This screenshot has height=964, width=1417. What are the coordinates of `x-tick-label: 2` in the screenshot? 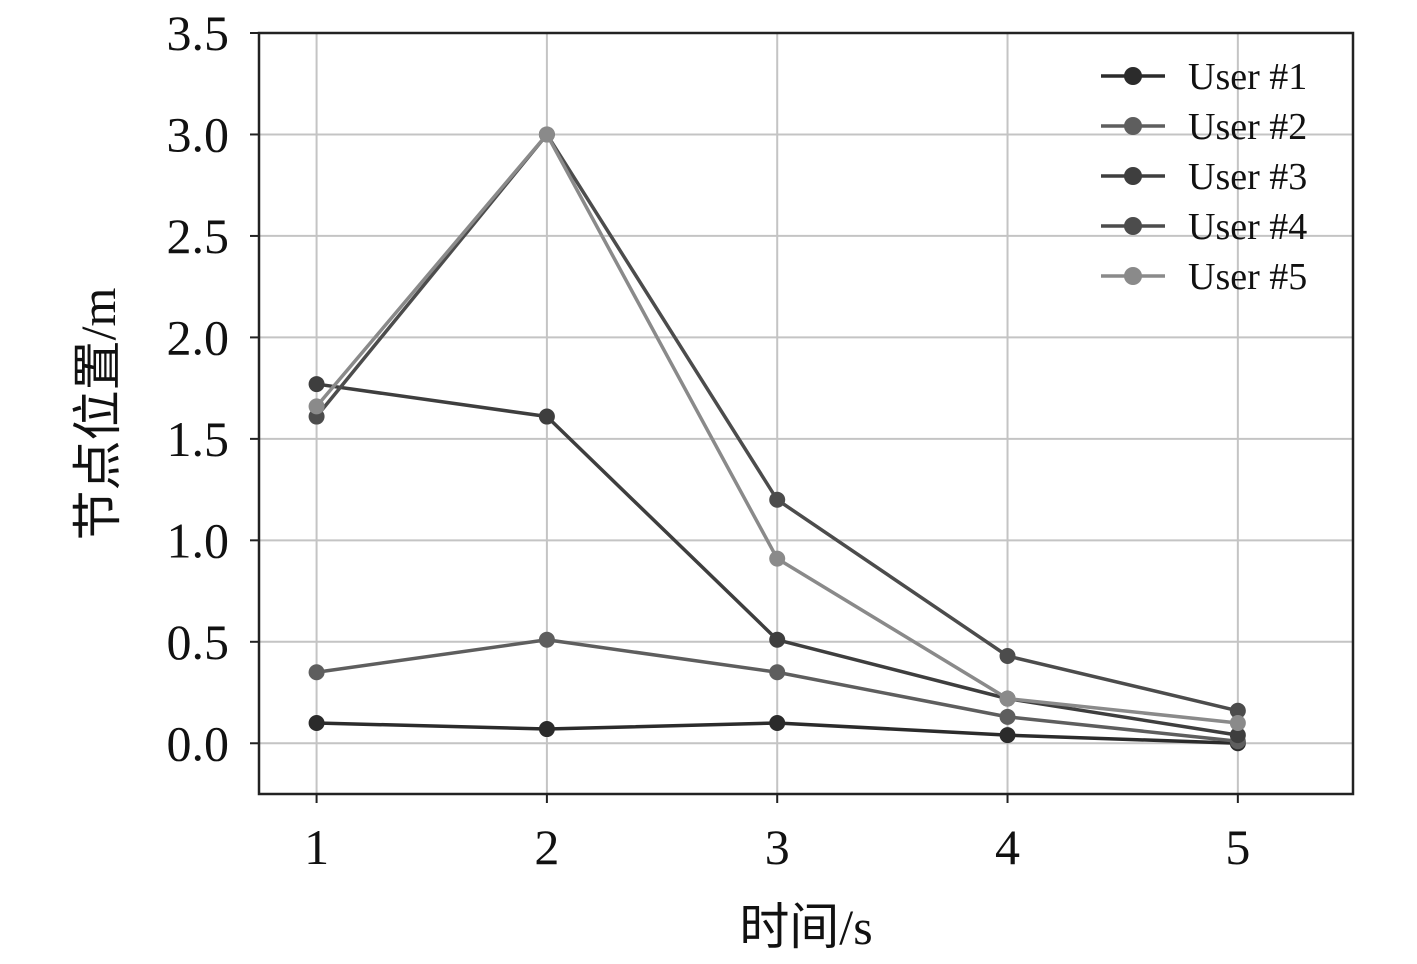 It's located at (546, 847).